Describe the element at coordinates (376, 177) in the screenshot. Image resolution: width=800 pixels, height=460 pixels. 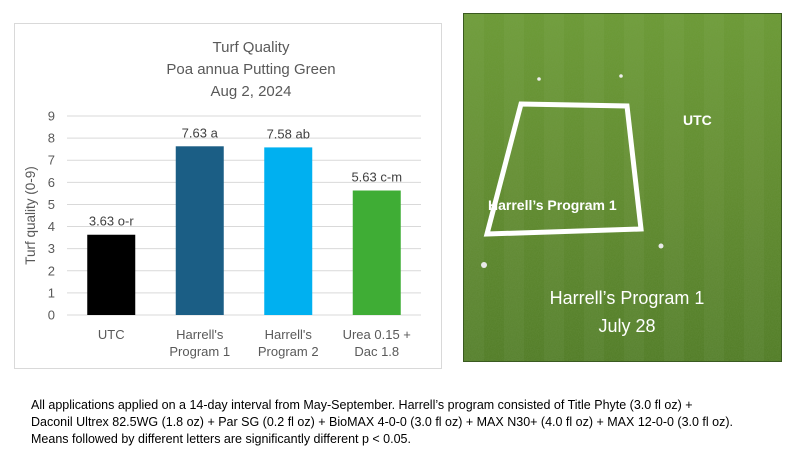
I see `data-label: 5.63 c-m` at that location.